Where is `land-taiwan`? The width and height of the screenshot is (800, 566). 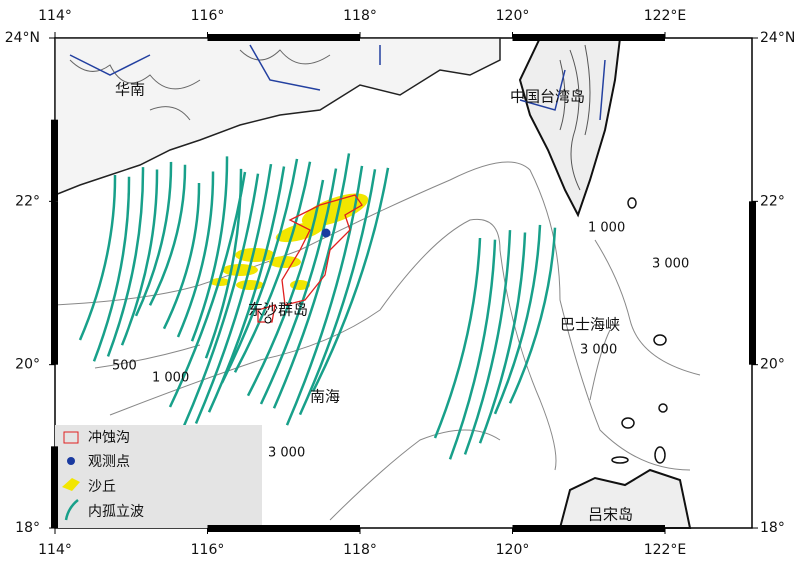
land-taiwan is located at coordinates (570, 127).